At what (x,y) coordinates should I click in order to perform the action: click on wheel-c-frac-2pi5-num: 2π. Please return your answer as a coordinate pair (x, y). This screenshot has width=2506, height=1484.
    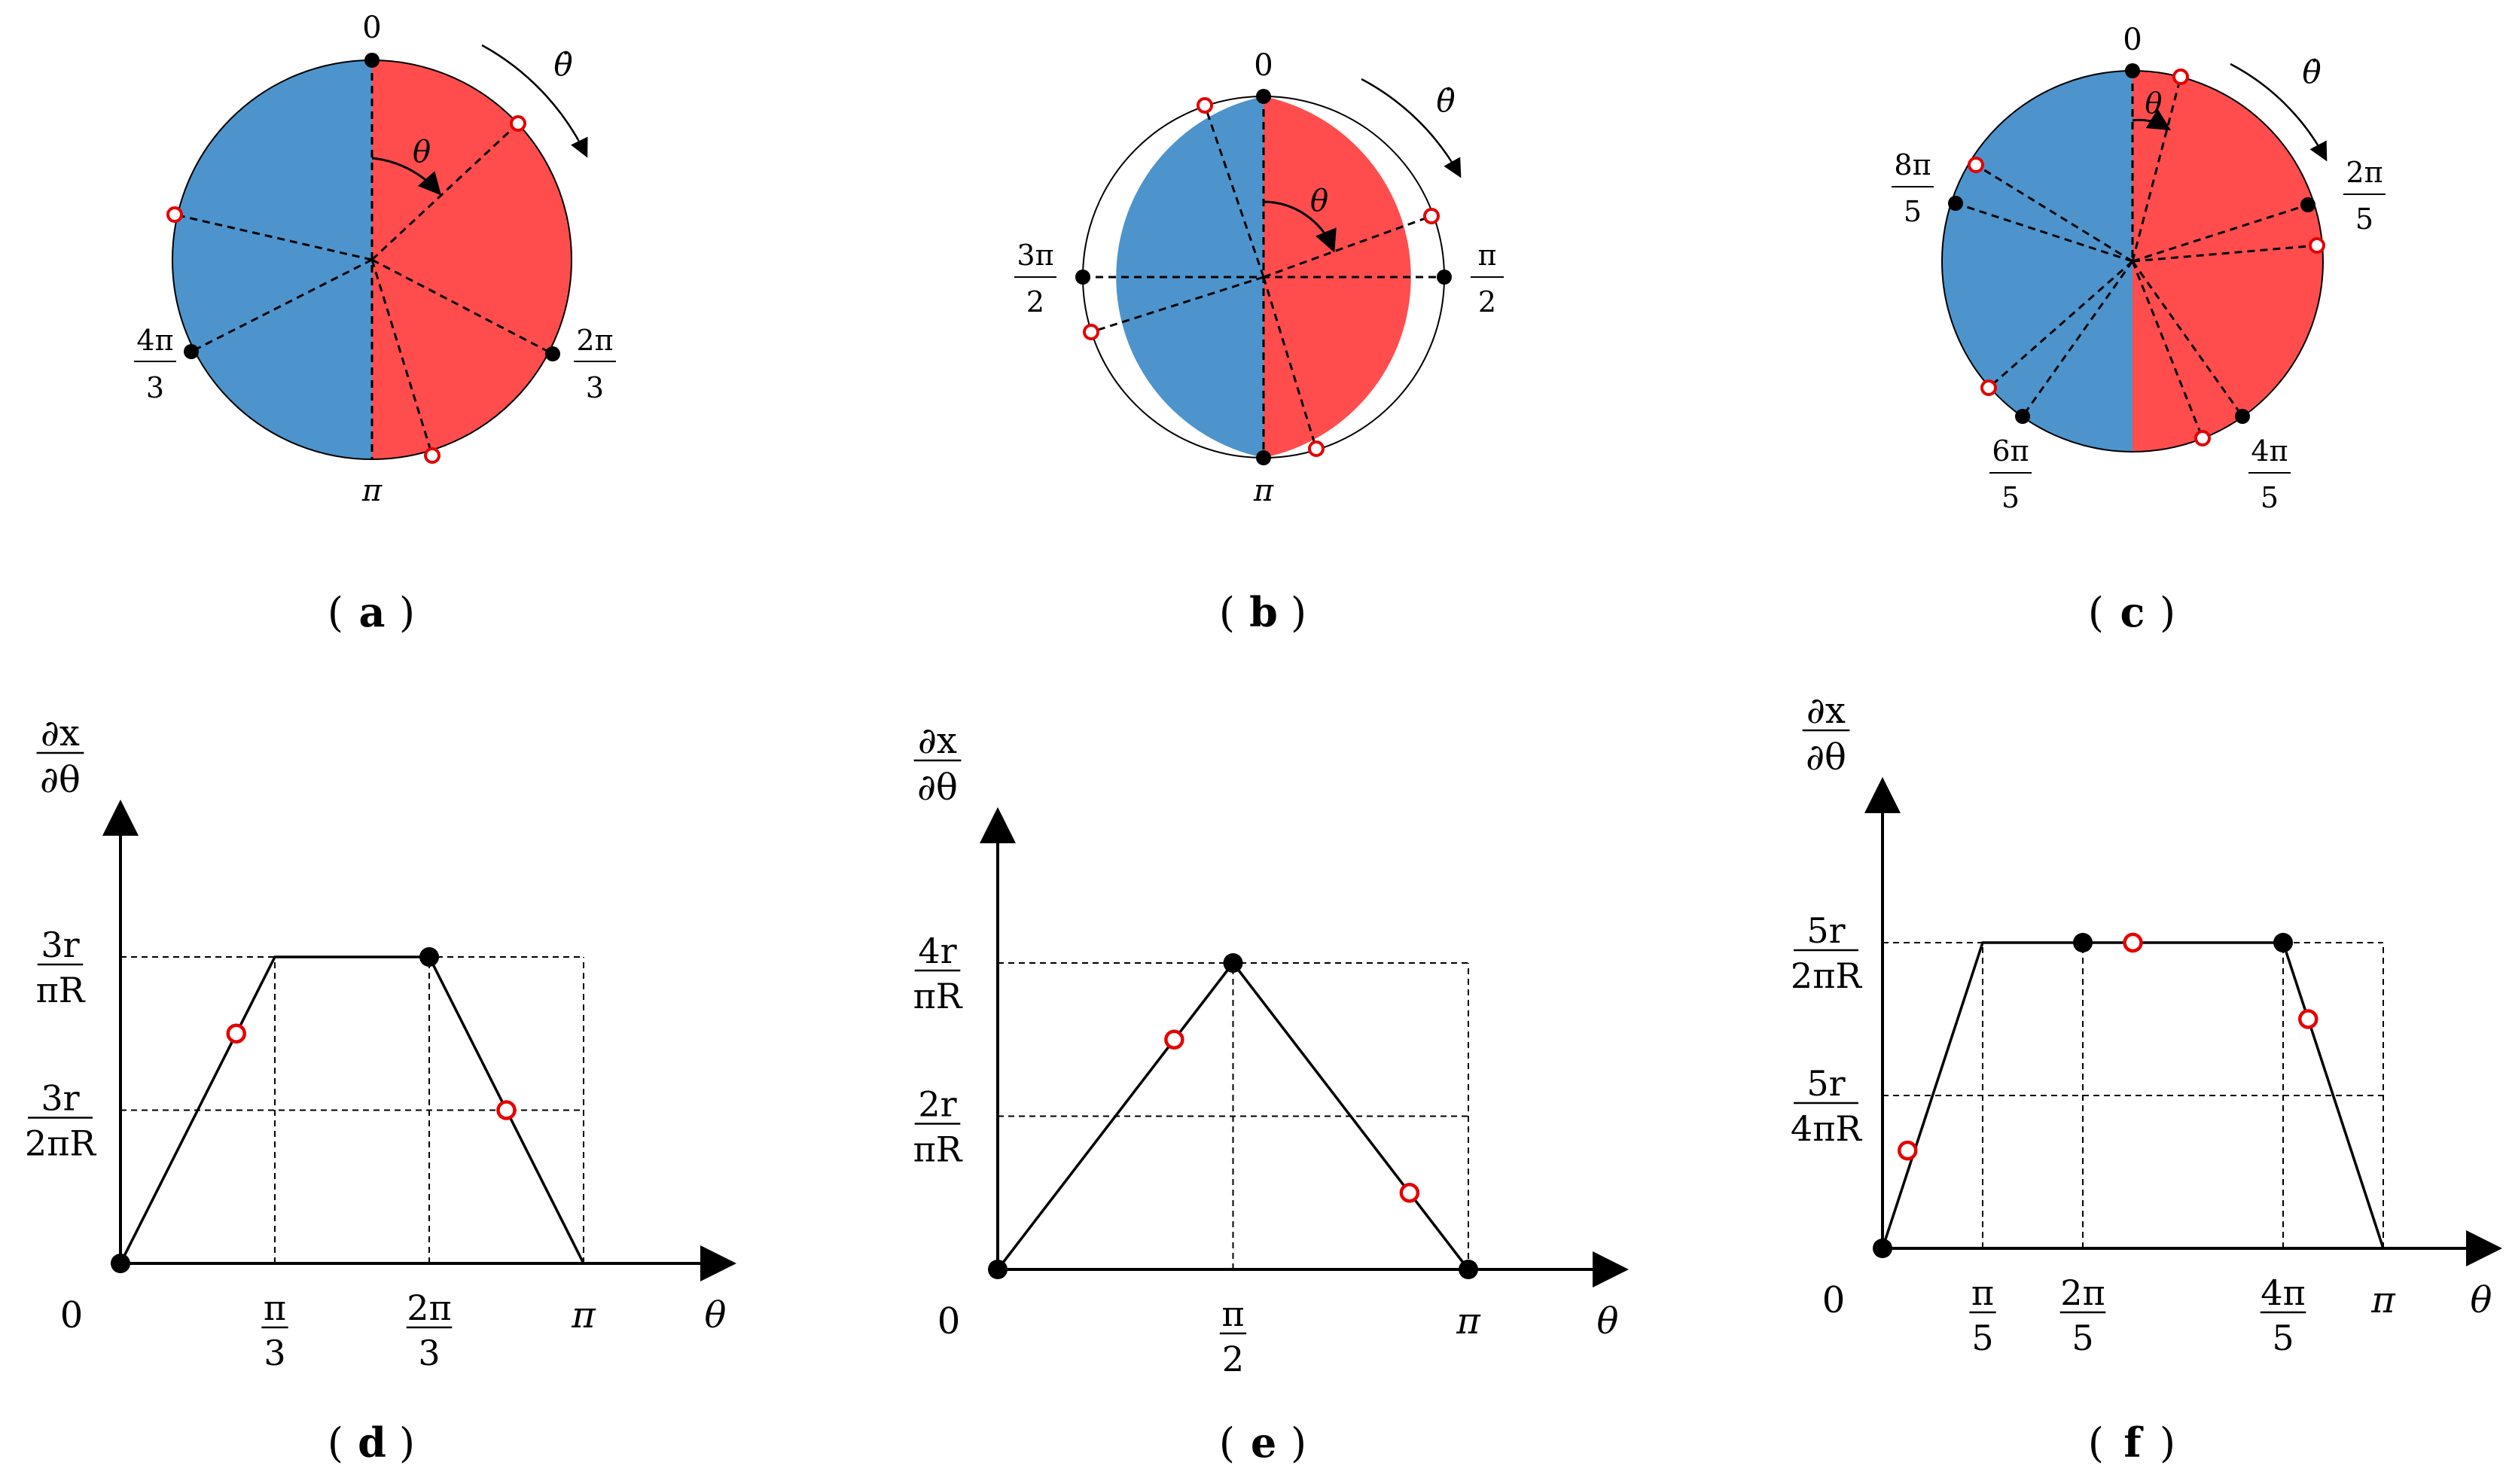
    Looking at the image, I should click on (2364, 172).